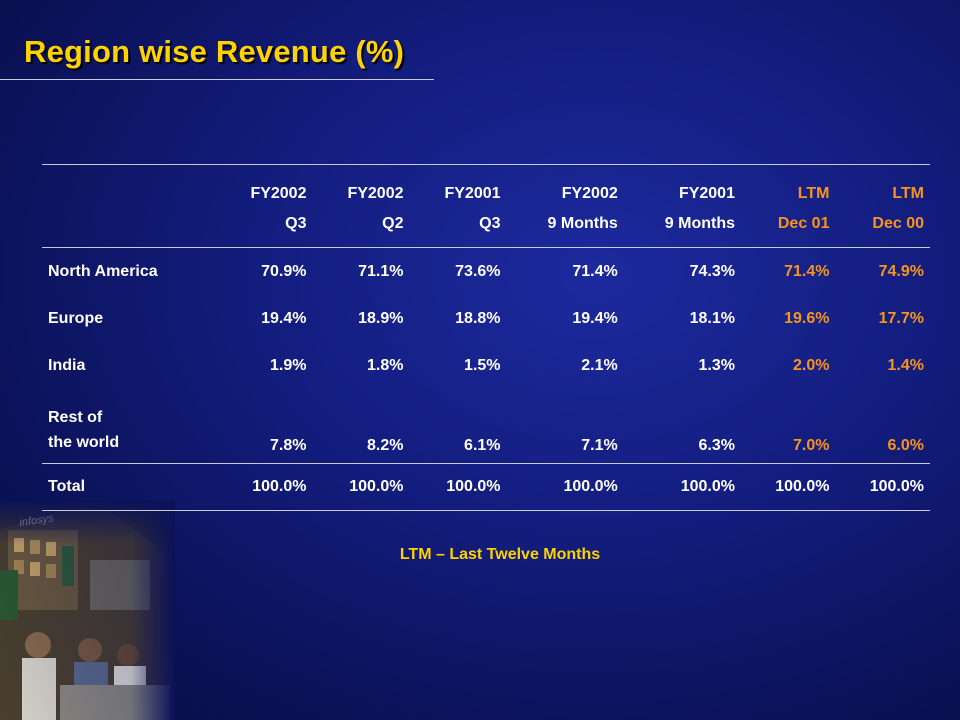 This screenshot has height=720, width=960. I want to click on table-cell: 17.7%, so click(901, 318).